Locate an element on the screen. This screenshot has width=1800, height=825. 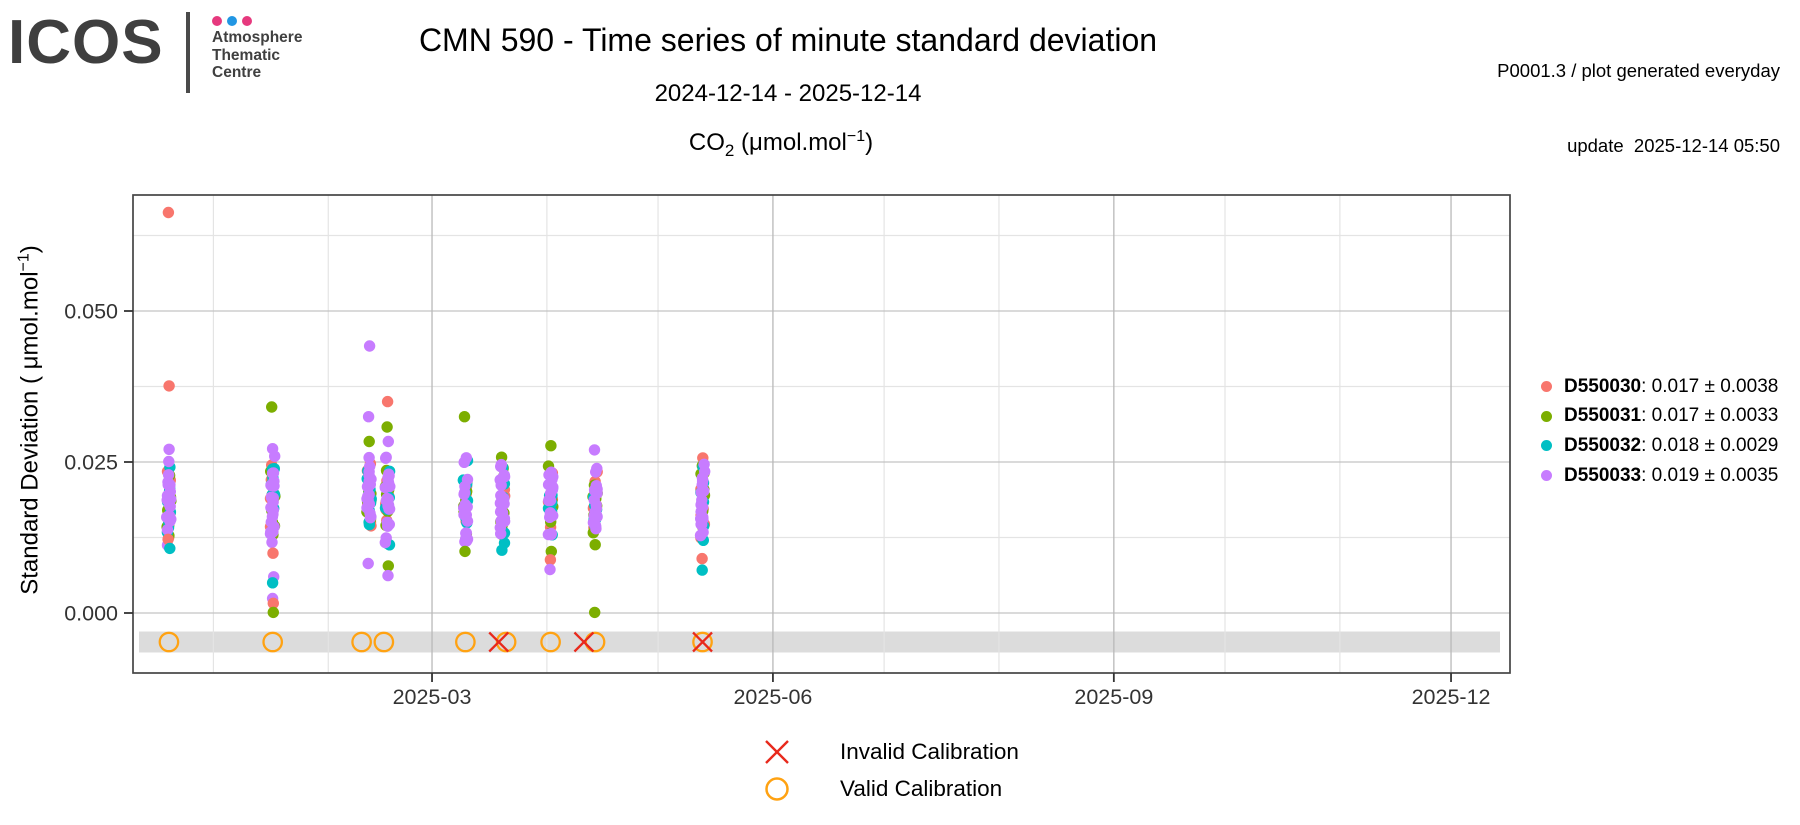
calibration-legend-item: Valid Calibration is located at coordinates (888, 788).